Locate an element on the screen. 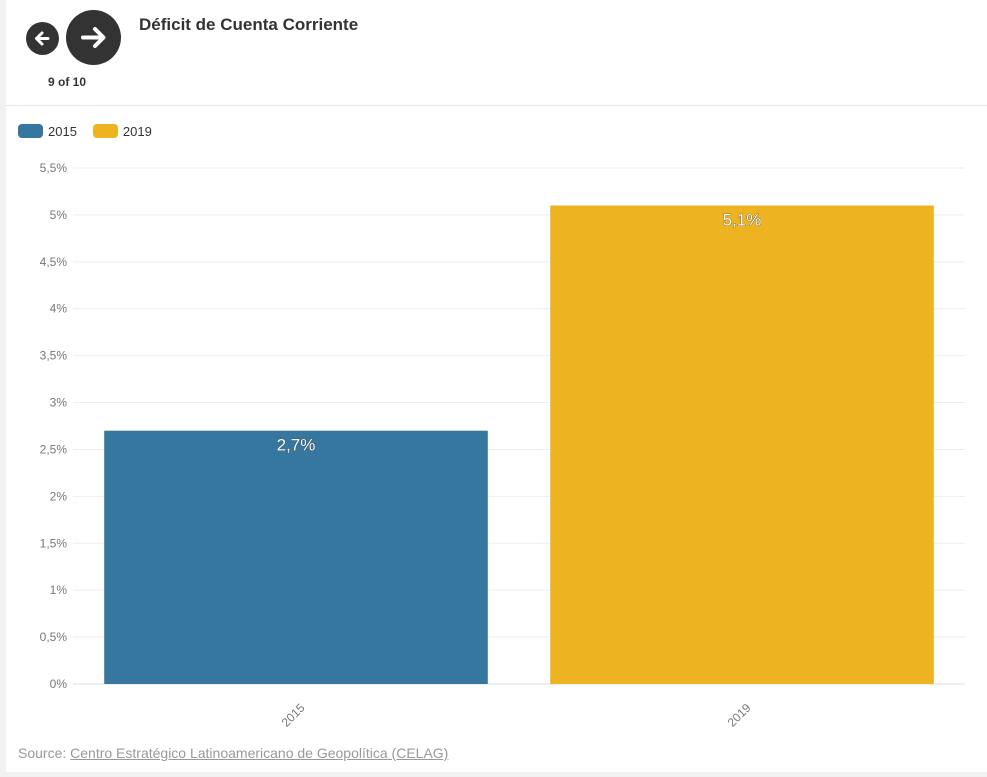 Image resolution: width=987 pixels, height=777 pixels. arrow-left-icon is located at coordinates (42, 38).